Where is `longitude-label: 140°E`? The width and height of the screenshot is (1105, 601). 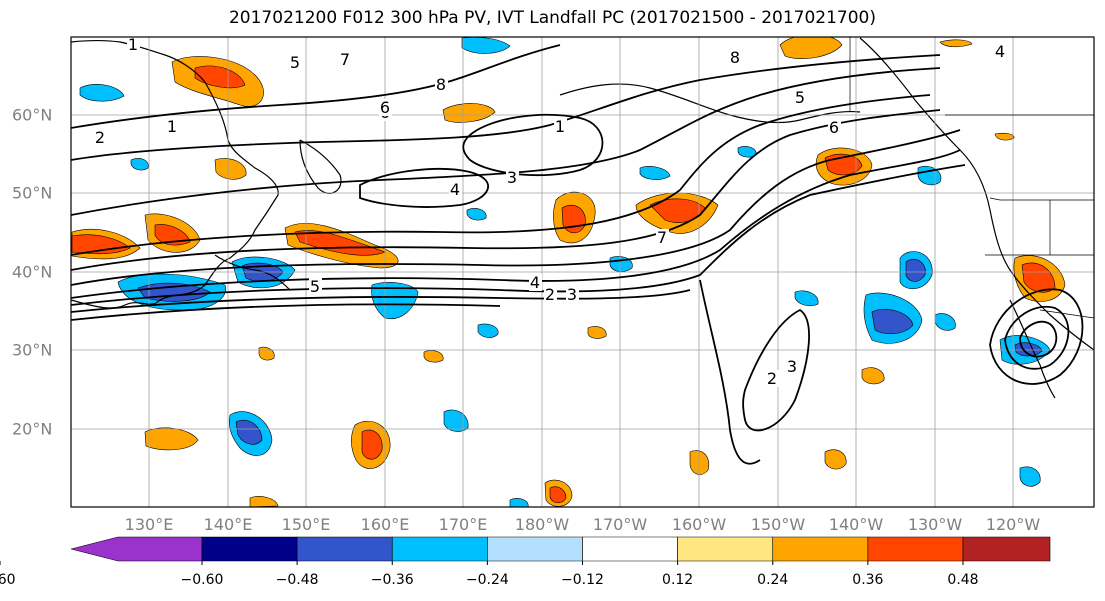 longitude-label: 140°E is located at coordinates (228, 524).